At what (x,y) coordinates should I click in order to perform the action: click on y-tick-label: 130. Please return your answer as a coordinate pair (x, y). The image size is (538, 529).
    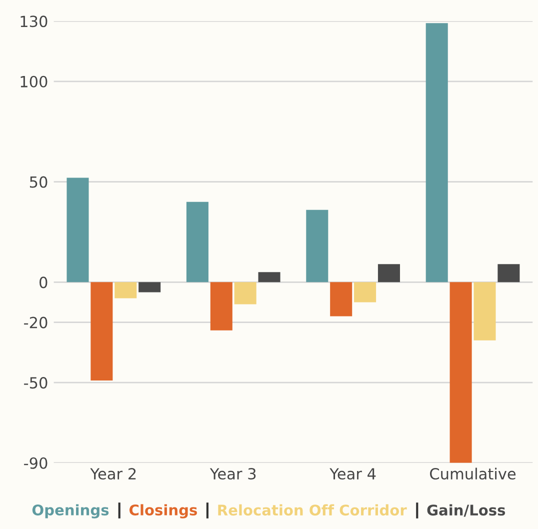
    Looking at the image, I should click on (34, 22).